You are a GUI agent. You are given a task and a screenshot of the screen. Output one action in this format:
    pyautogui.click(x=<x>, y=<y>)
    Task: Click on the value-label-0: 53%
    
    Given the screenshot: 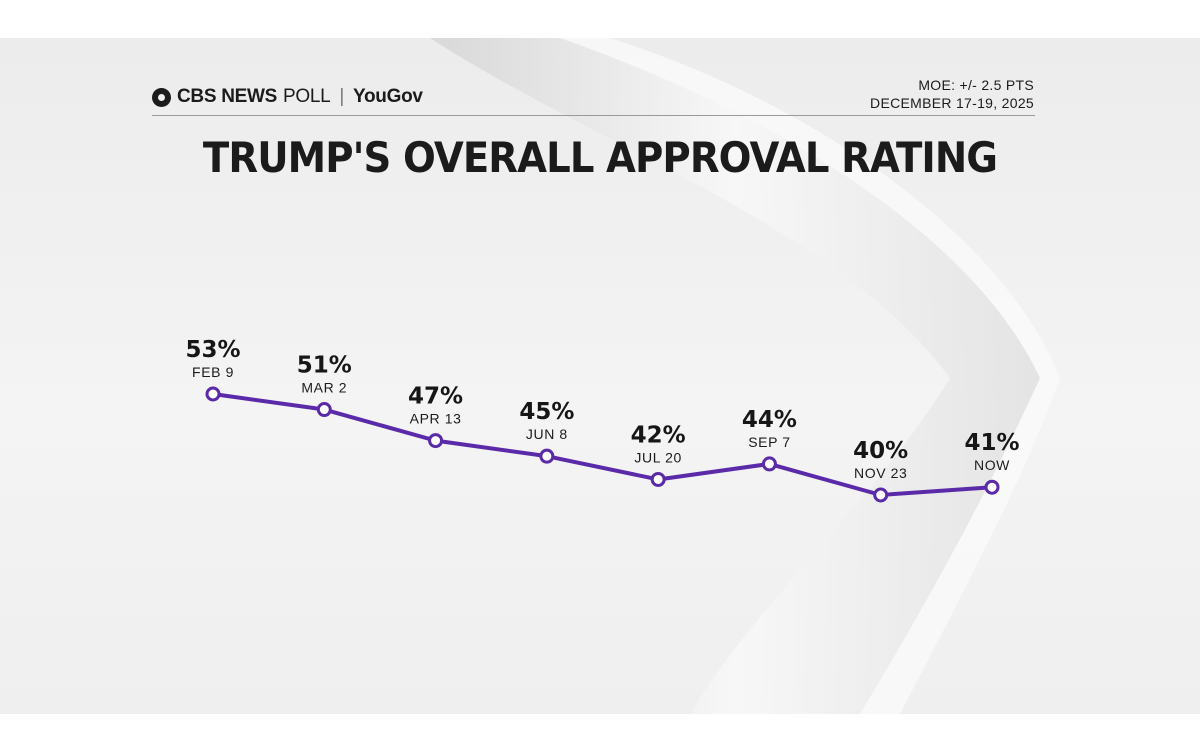 What is the action you would take?
    pyautogui.click(x=212, y=350)
    